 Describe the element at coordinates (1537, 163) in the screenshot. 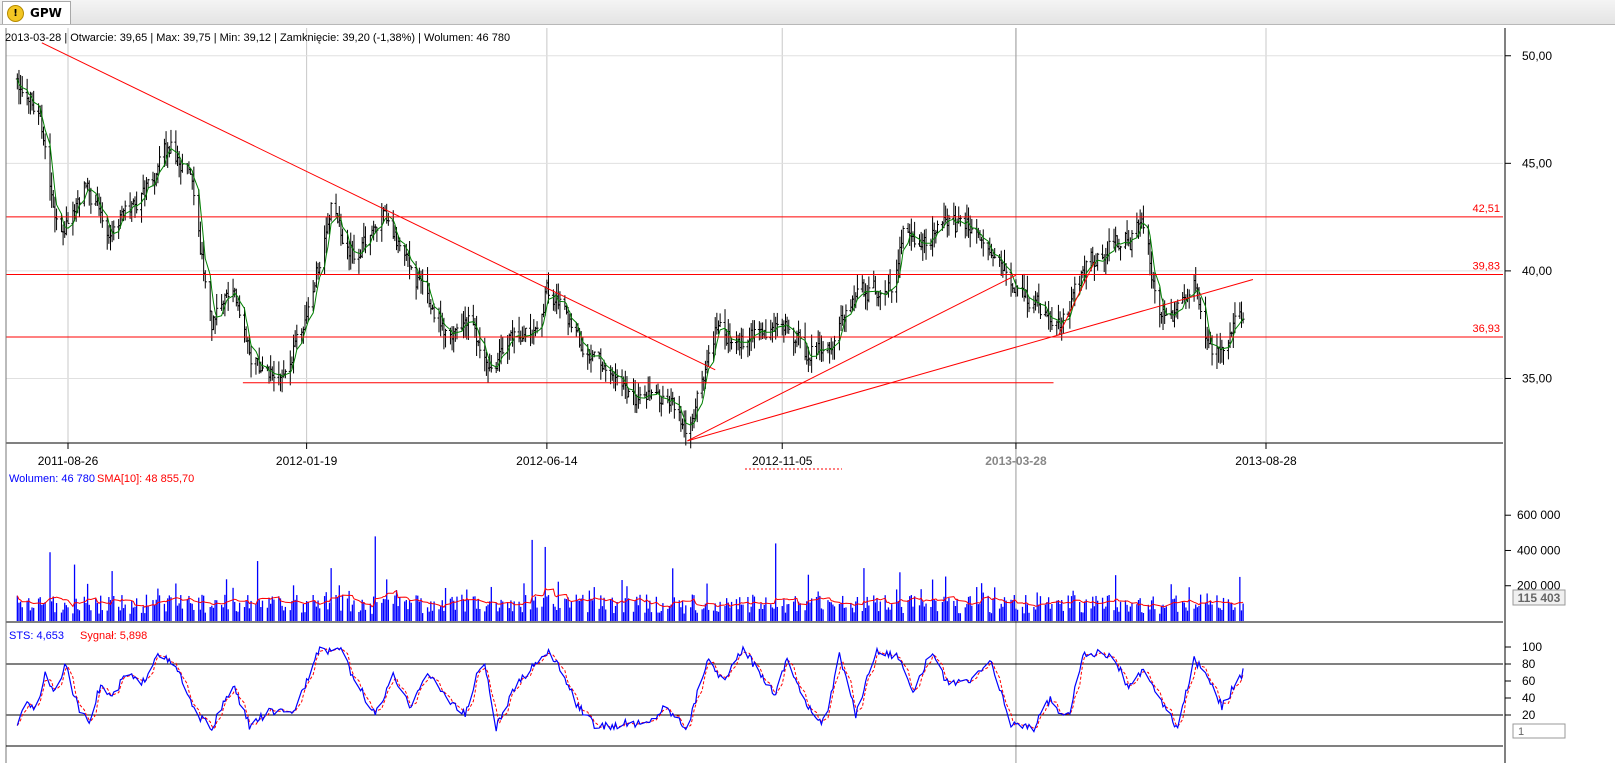

I see `y-tick-label: 45,00` at that location.